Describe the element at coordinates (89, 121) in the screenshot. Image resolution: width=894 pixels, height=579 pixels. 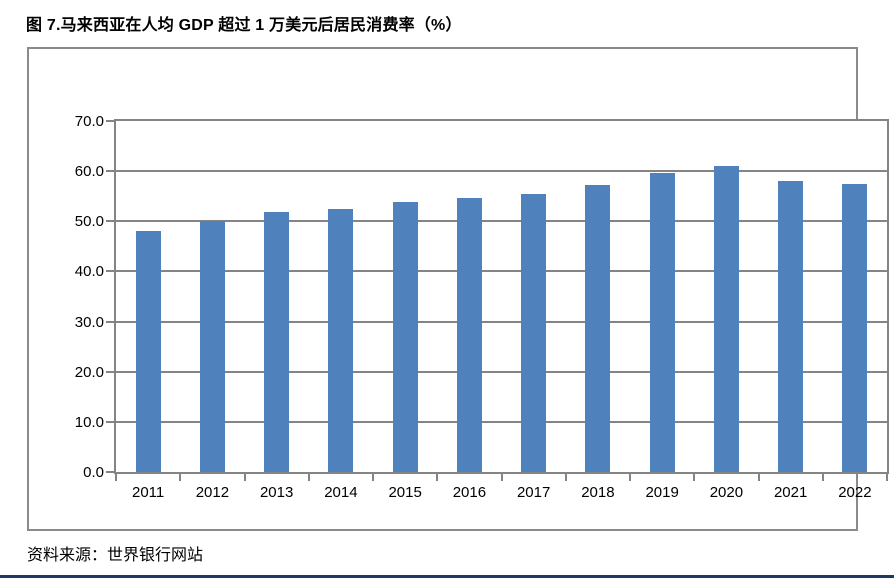
I see `y-axis-label: 70.0` at that location.